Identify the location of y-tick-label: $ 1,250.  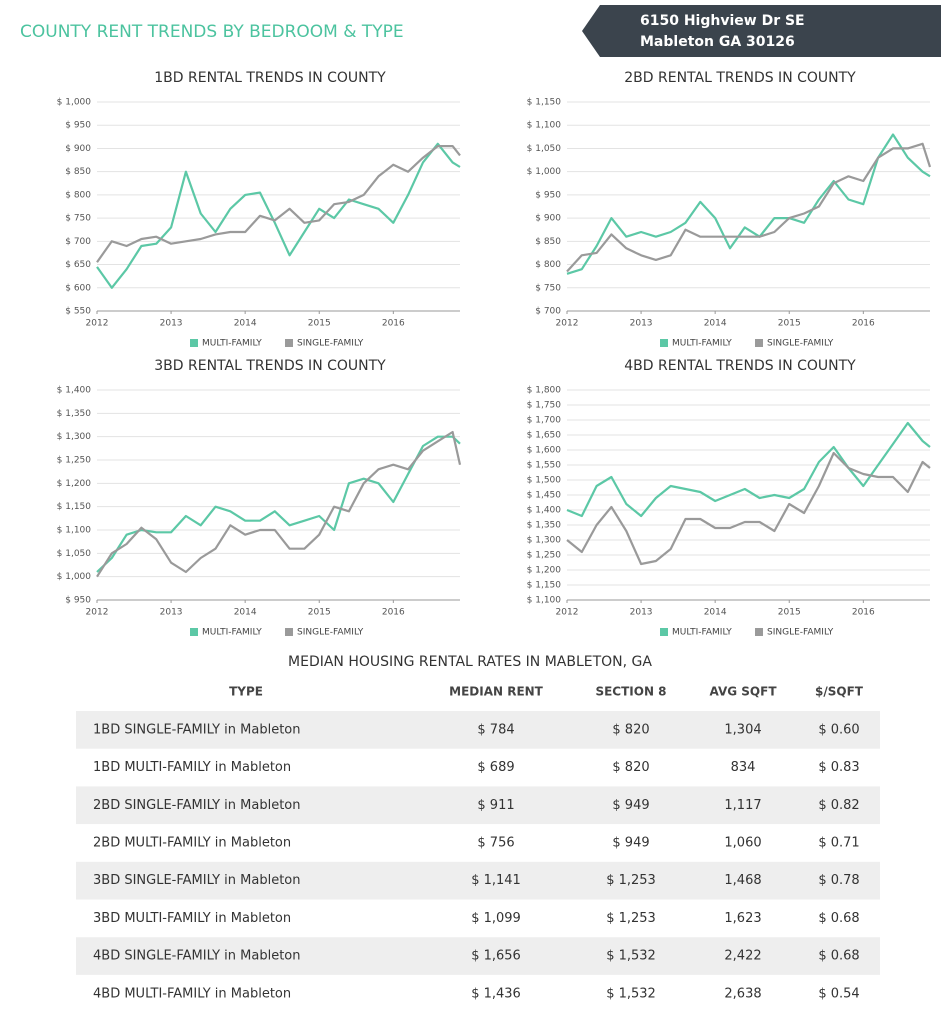
(74, 461).